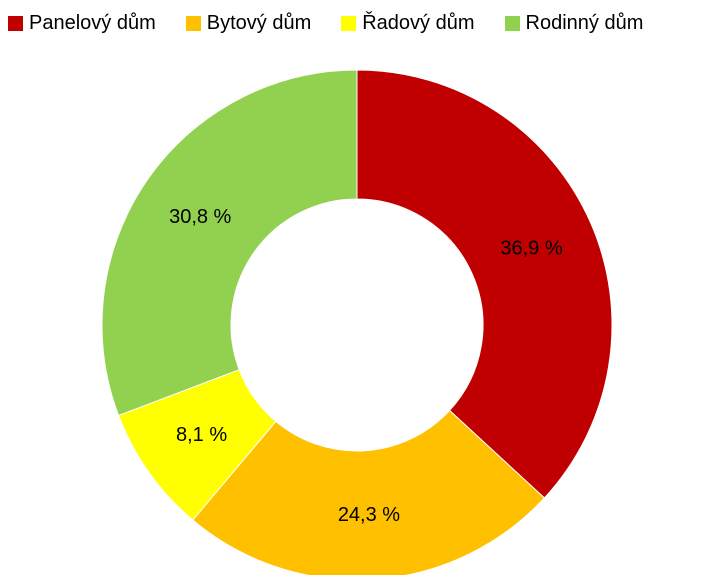 This screenshot has width=708, height=575. I want to click on legend-label: Panelový dům, so click(92, 23).